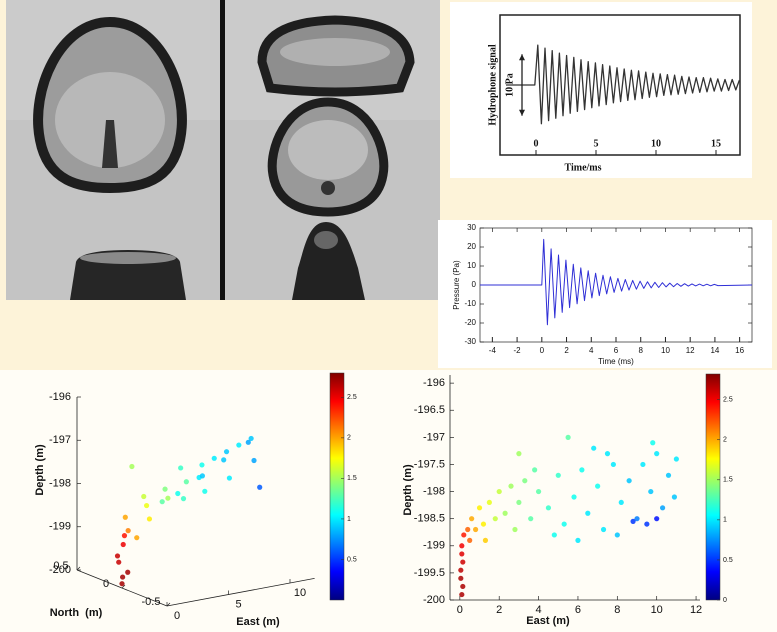 This screenshot has height=632, width=777. I want to click on z-tick-label: -198, so click(60, 483).